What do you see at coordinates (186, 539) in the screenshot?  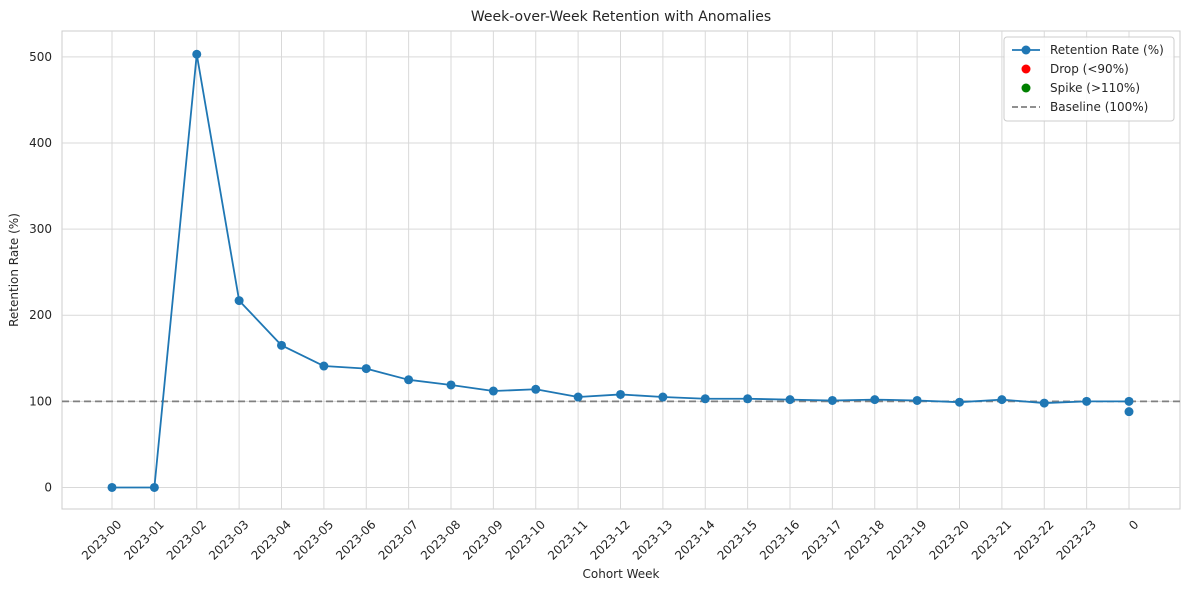 I see `x-tick-label: 2023-02` at bounding box center [186, 539].